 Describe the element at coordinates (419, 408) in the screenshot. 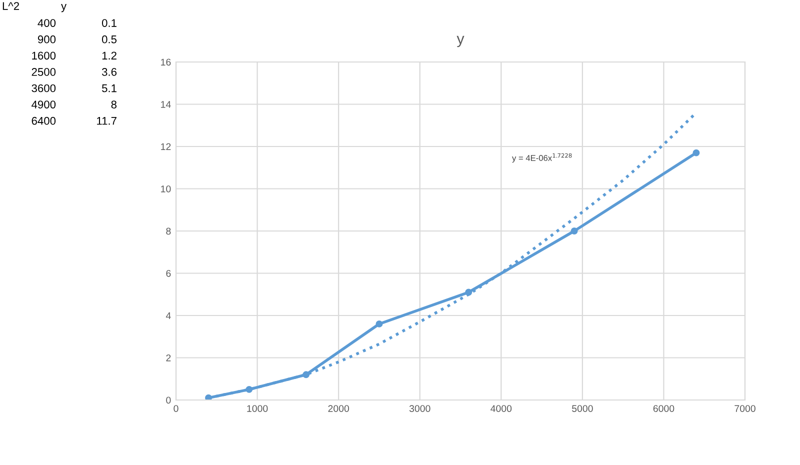

I see `x-tick-label: 3000` at that location.